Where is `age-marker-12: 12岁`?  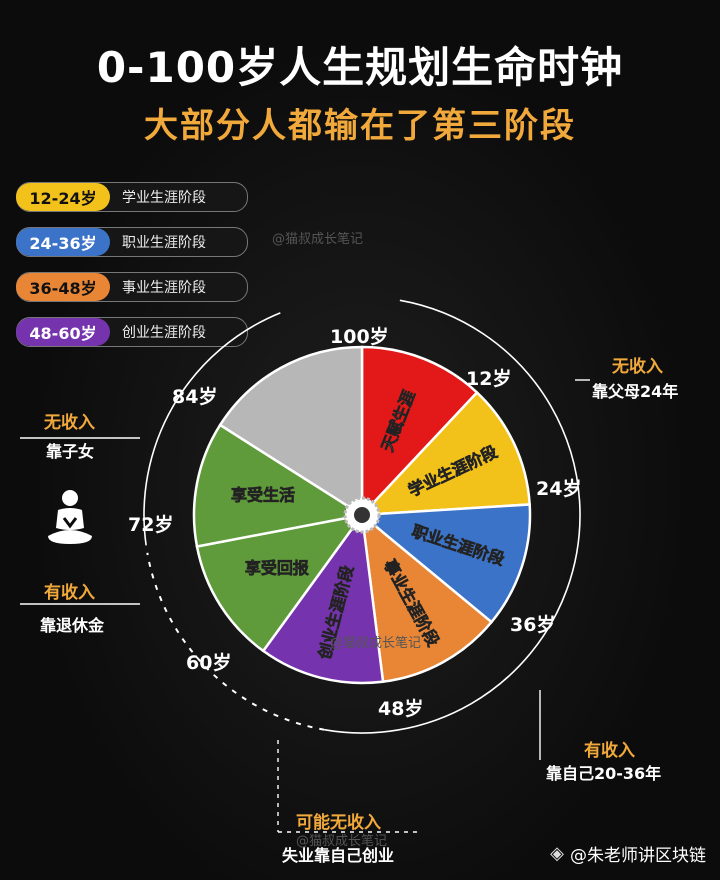
age-marker-12: 12岁 is located at coordinates (489, 379).